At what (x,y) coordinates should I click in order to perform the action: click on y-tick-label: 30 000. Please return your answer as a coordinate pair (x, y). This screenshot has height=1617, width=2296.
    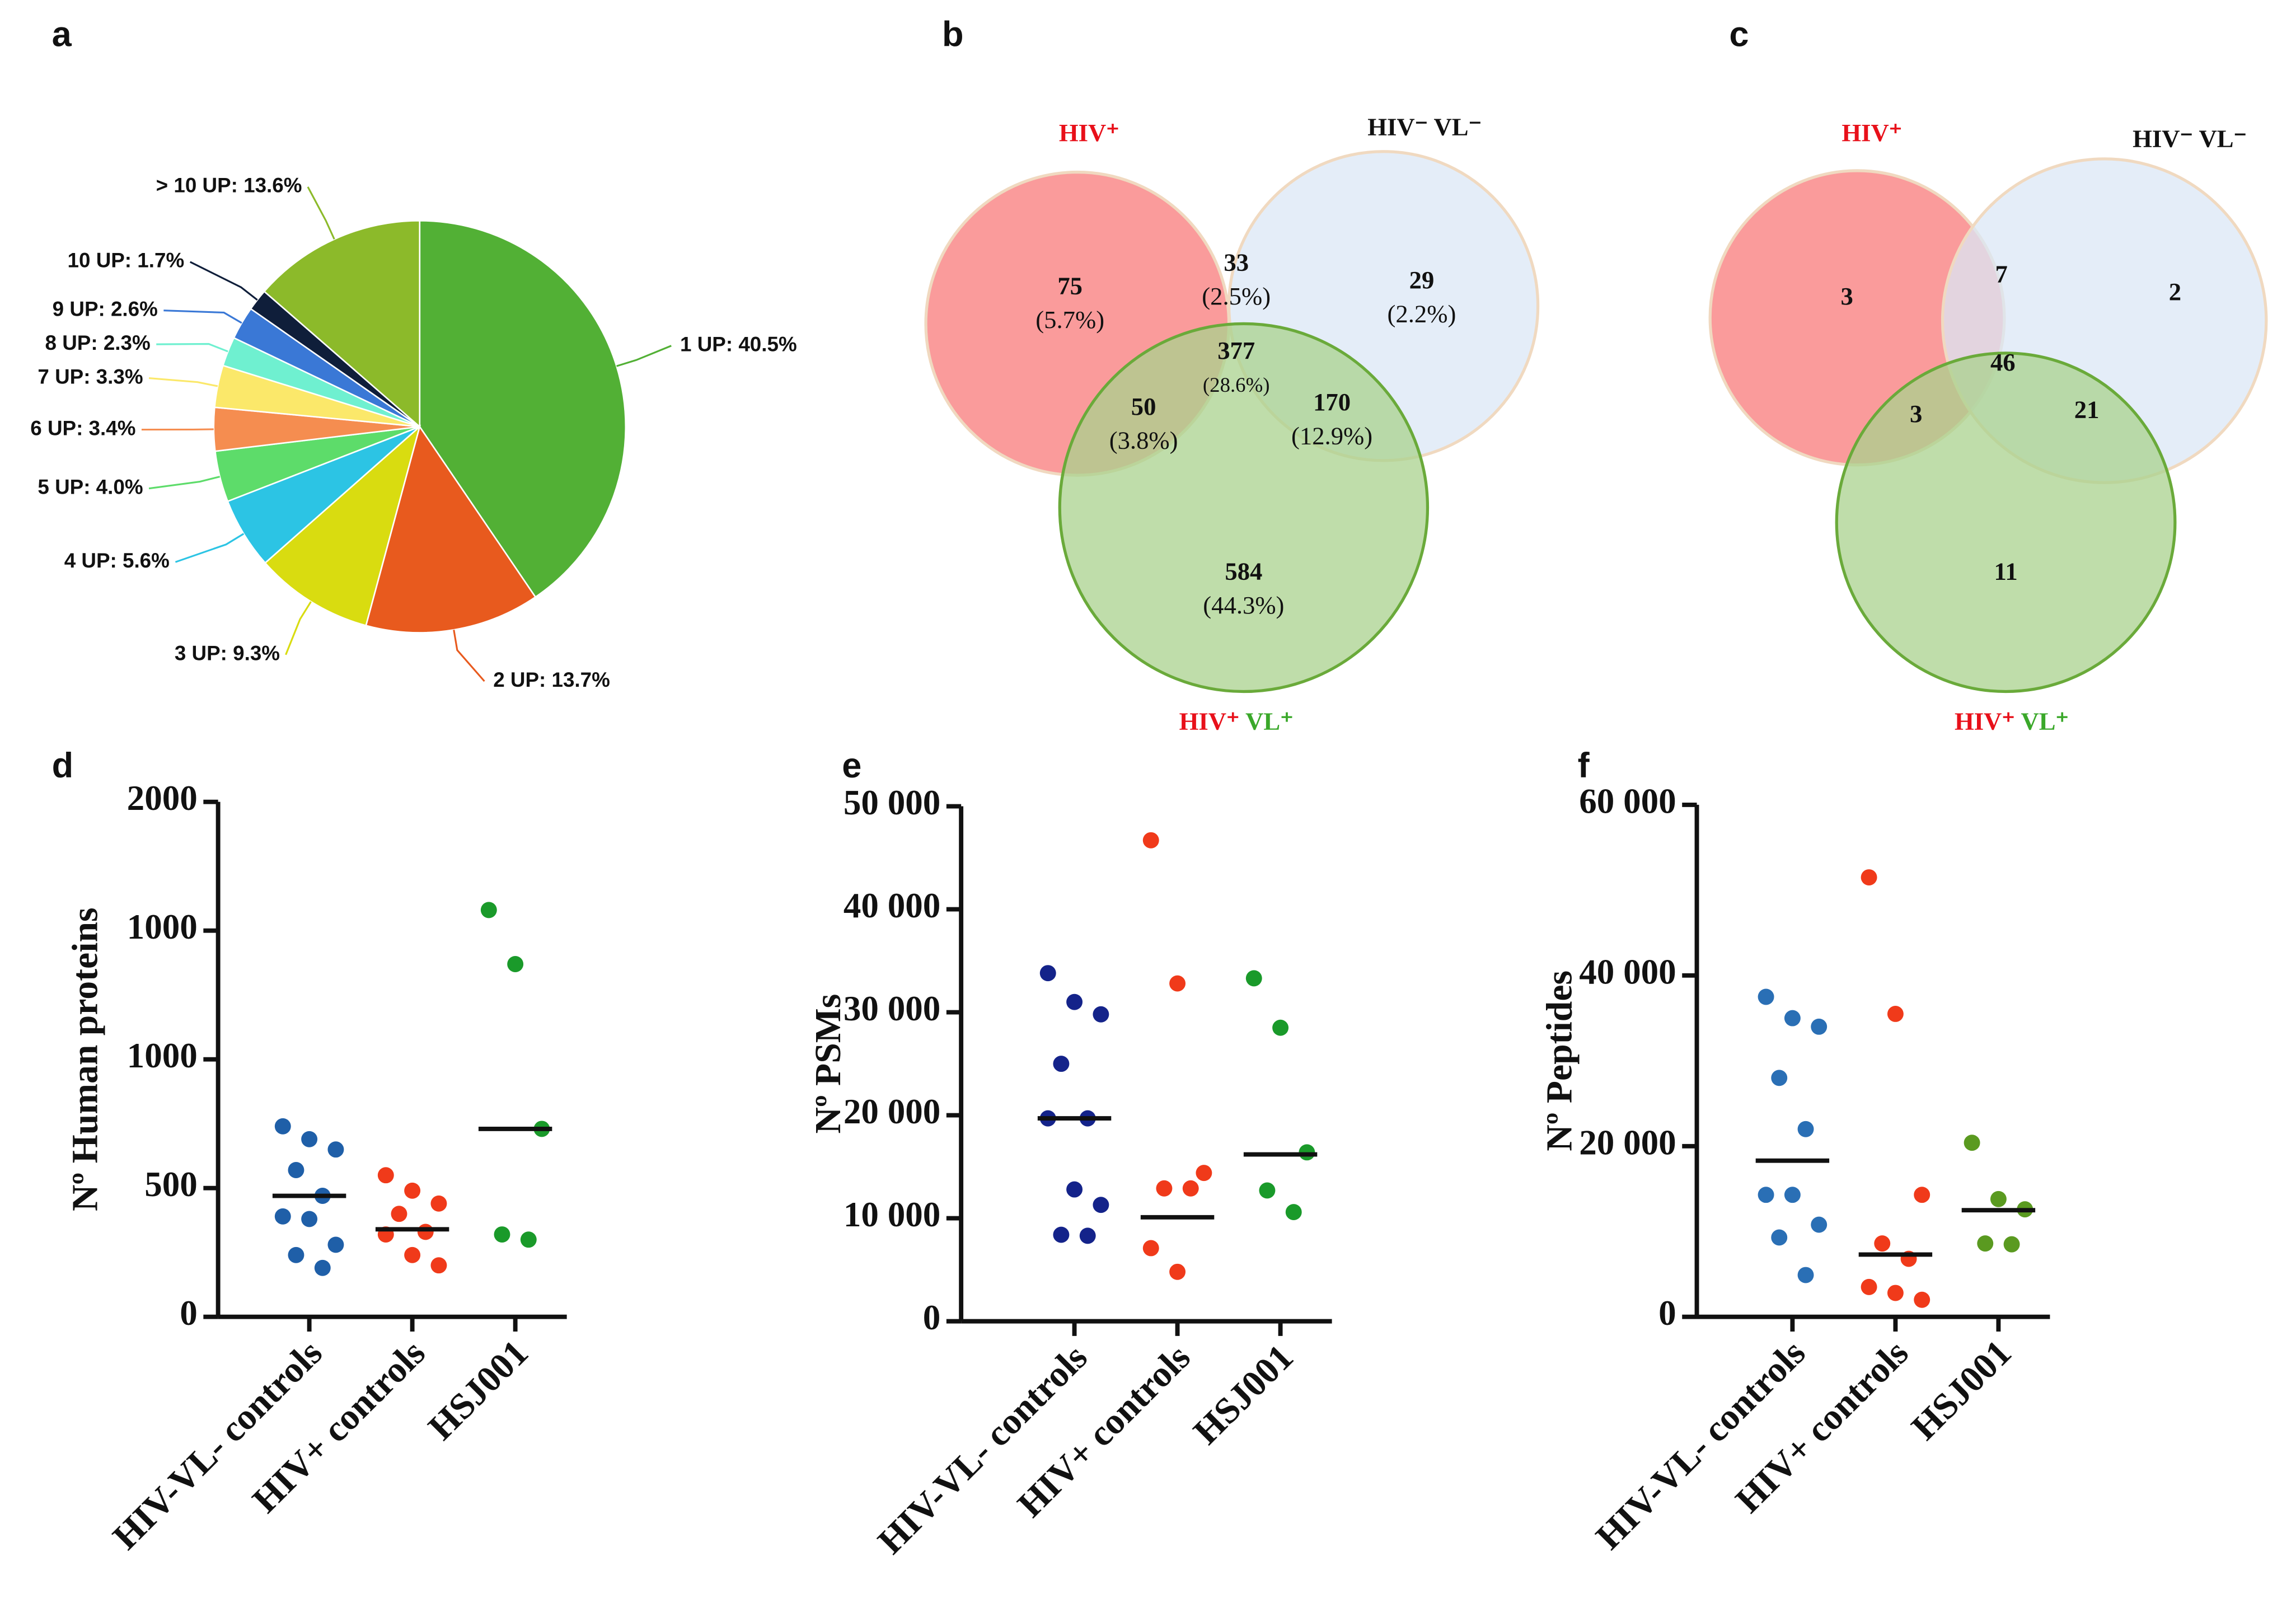
    Looking at the image, I should click on (892, 1008).